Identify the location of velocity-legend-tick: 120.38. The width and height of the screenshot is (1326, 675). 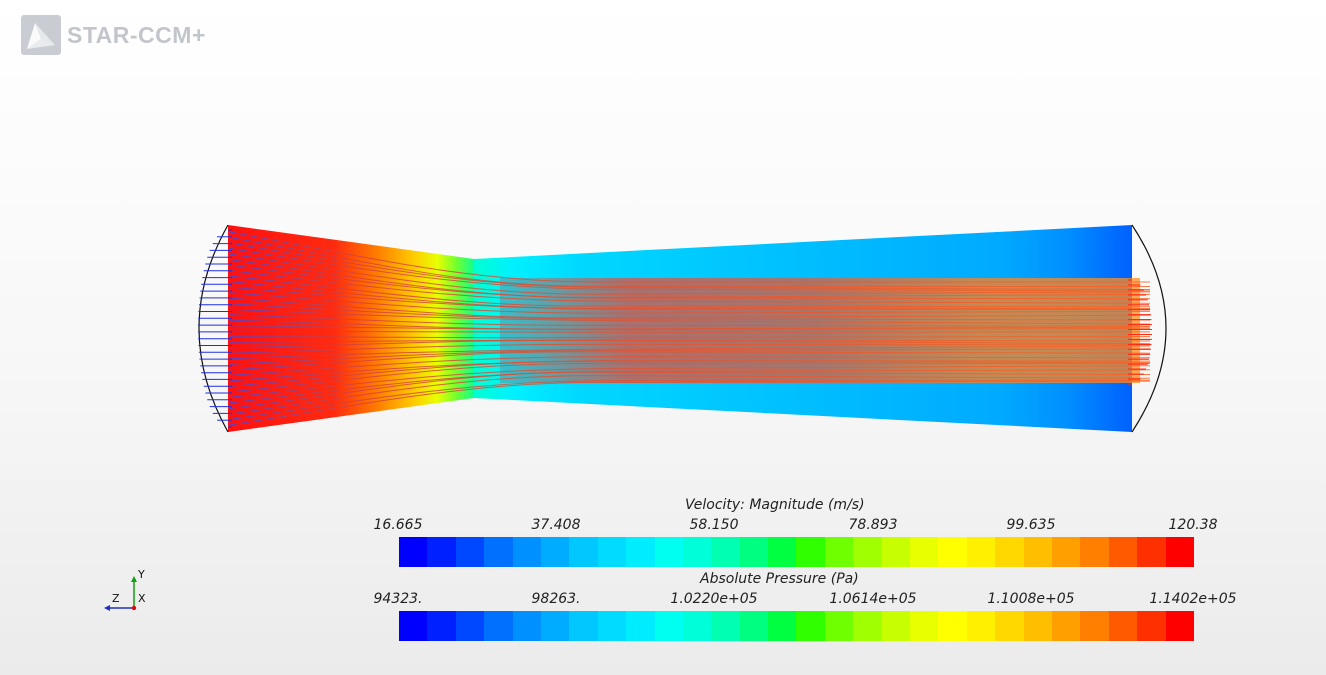
(1193, 525).